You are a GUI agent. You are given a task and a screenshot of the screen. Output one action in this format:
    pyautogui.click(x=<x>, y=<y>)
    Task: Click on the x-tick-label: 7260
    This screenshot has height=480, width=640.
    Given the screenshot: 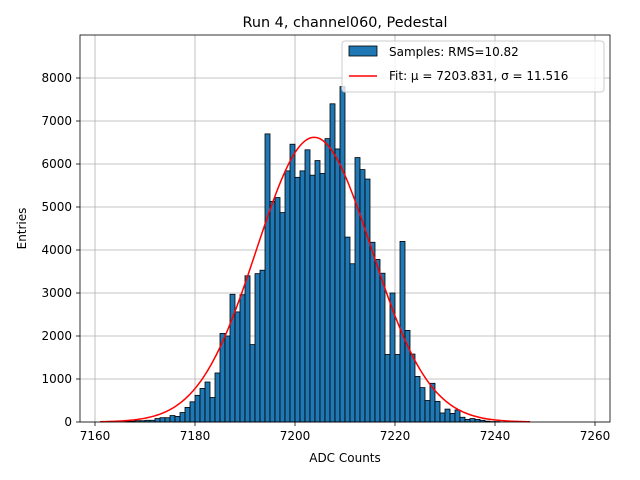 What is the action you would take?
    pyautogui.click(x=595, y=436)
    